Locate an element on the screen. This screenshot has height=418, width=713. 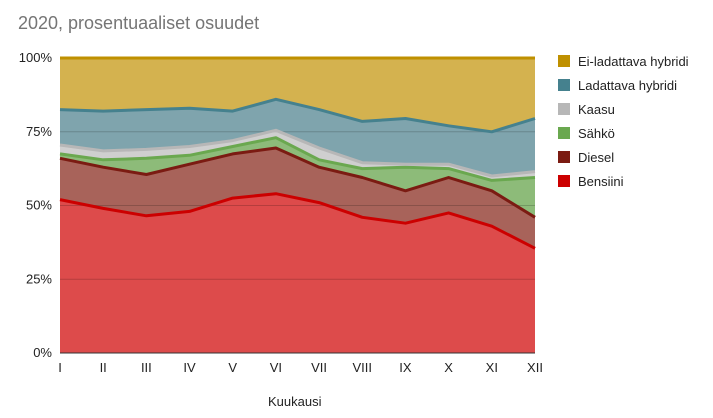
x-tick-label: X is located at coordinates (448, 367).